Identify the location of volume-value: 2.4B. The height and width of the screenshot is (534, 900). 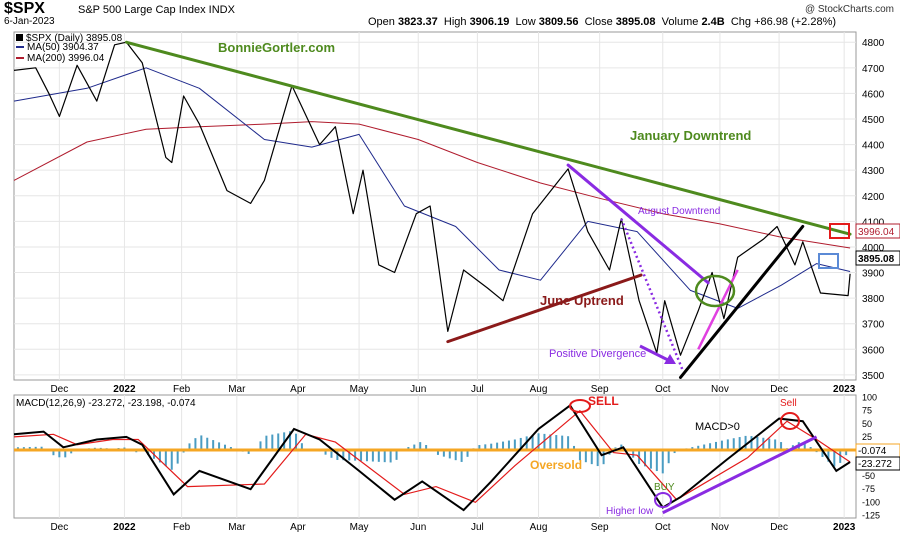
(713, 22).